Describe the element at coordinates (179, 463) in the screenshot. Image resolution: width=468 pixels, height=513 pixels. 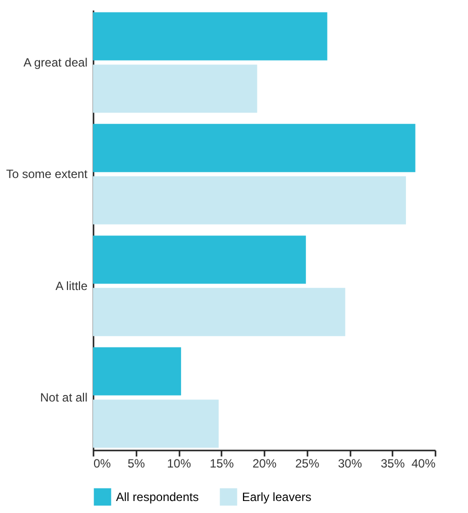
I see `x-tick-label: 10%` at that location.